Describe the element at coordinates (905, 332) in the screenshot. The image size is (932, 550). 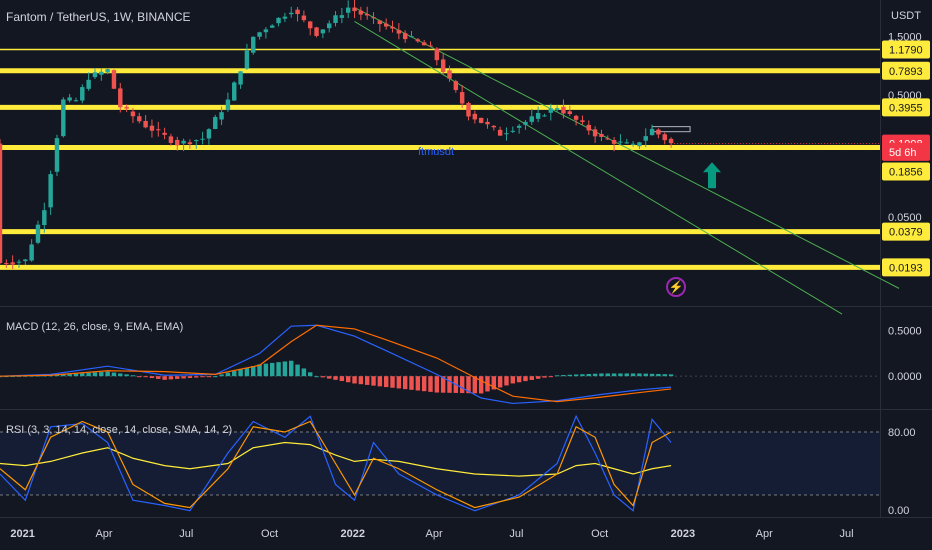
I see `macd-tick-label: 0.5000` at that location.